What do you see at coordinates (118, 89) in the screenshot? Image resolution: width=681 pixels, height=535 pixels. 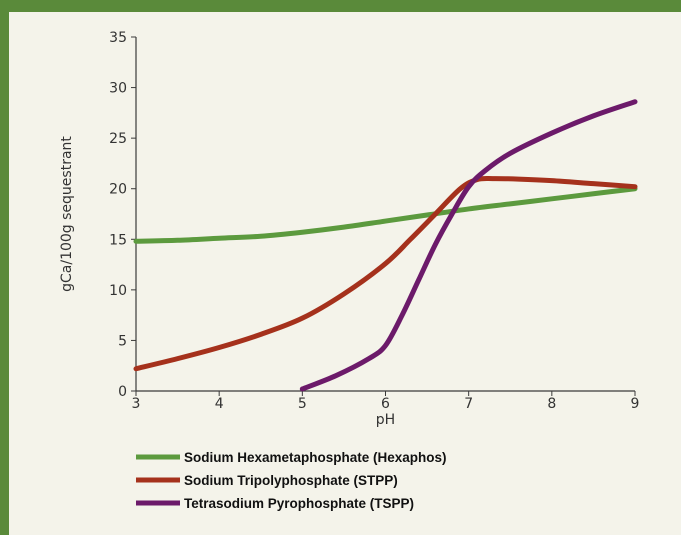 I see `y-tick-label: 30` at bounding box center [118, 89].